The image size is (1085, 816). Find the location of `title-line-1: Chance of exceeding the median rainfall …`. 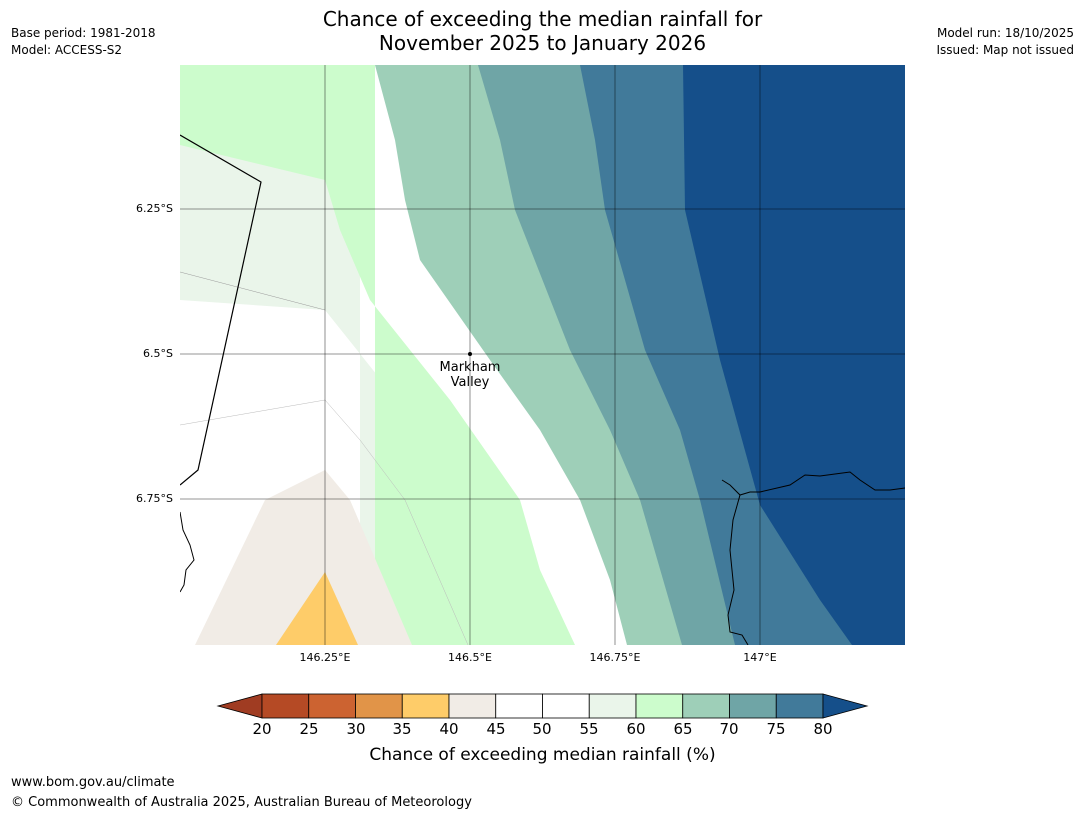

title-line-1: Chance of exceeding the median rainfall … is located at coordinates (542, 19).